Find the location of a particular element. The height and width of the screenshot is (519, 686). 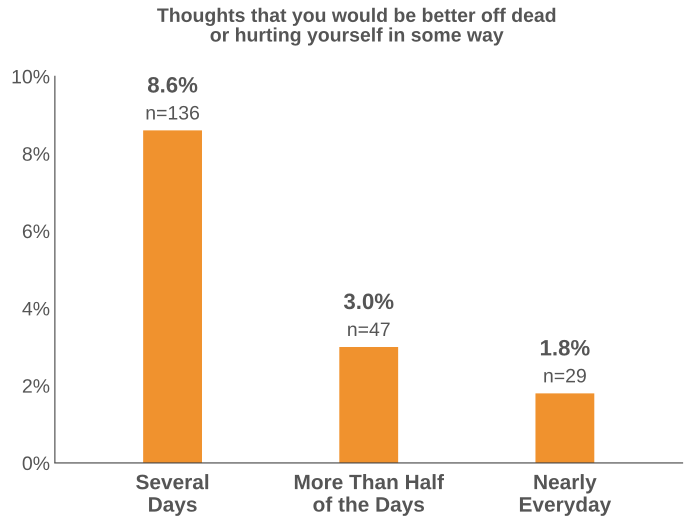

y-tick-label: 6% is located at coordinates (36, 231).